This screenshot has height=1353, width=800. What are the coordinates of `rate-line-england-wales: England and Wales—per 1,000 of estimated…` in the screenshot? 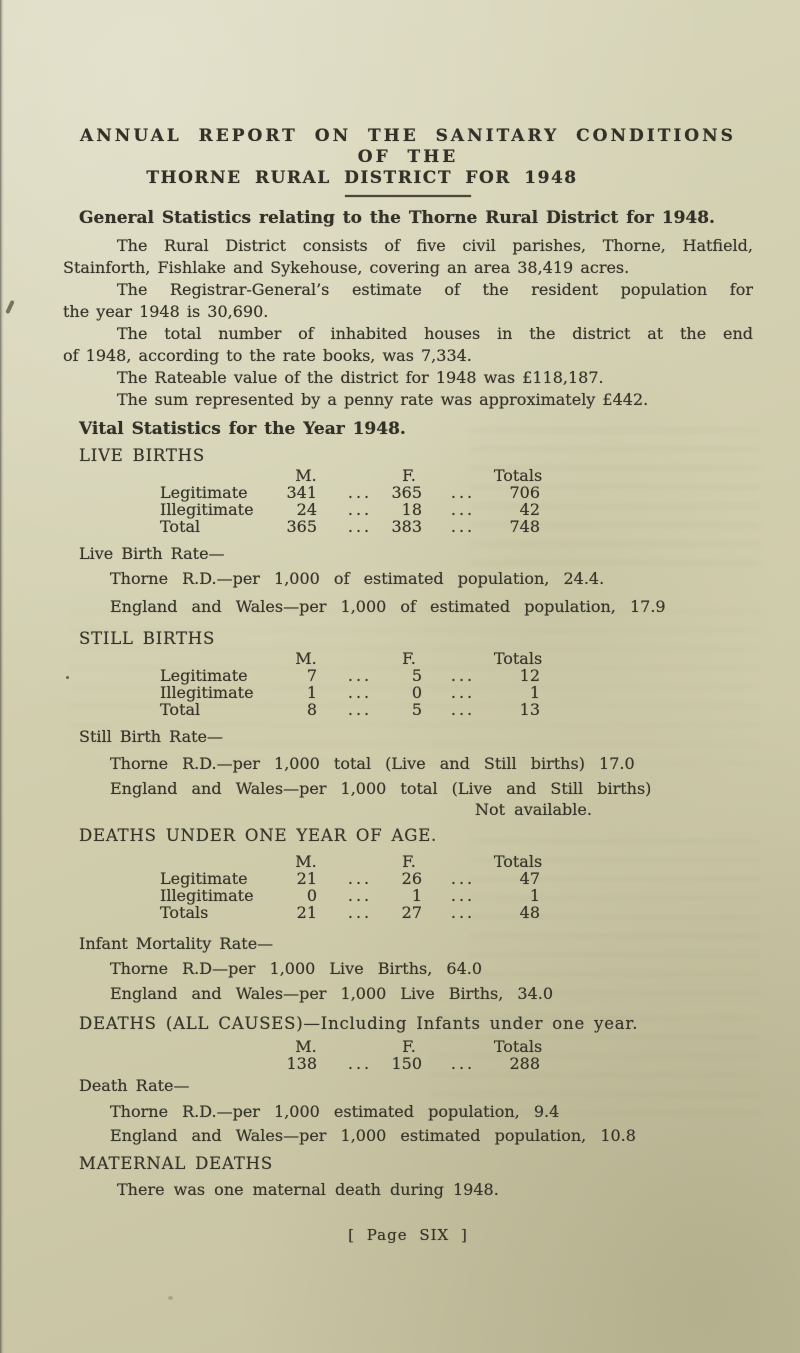 It's located at (388, 606).